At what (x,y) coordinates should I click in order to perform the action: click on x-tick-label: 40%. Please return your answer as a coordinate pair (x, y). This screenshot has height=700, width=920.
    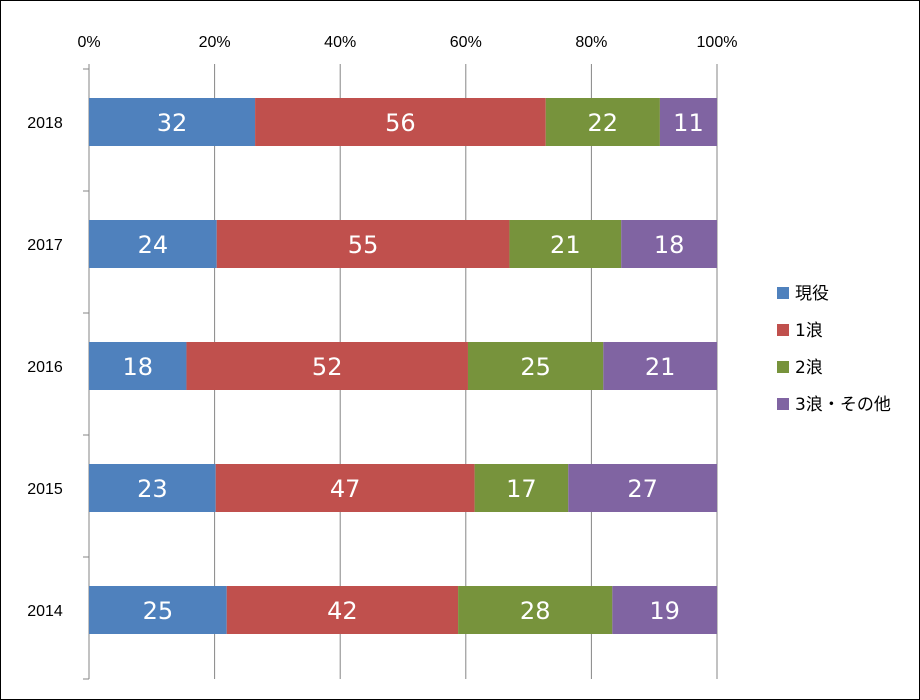
    Looking at the image, I should click on (340, 42).